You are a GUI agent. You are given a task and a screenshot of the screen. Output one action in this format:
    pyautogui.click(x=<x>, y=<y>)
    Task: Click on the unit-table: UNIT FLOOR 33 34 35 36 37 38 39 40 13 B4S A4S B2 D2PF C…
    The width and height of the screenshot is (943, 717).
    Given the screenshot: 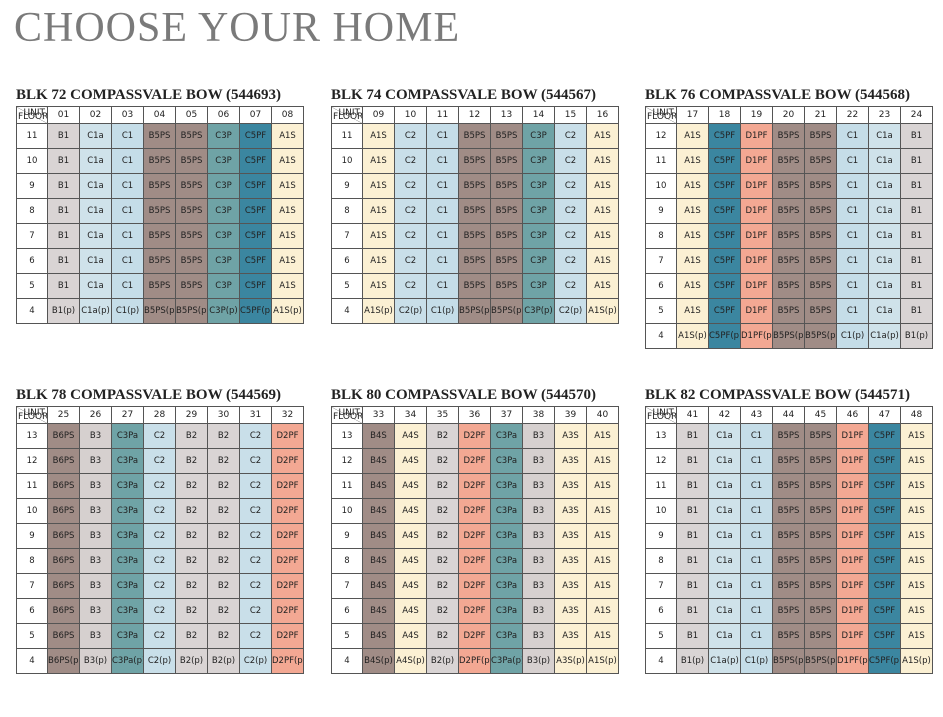 What is the action you would take?
    pyautogui.click(x=475, y=540)
    